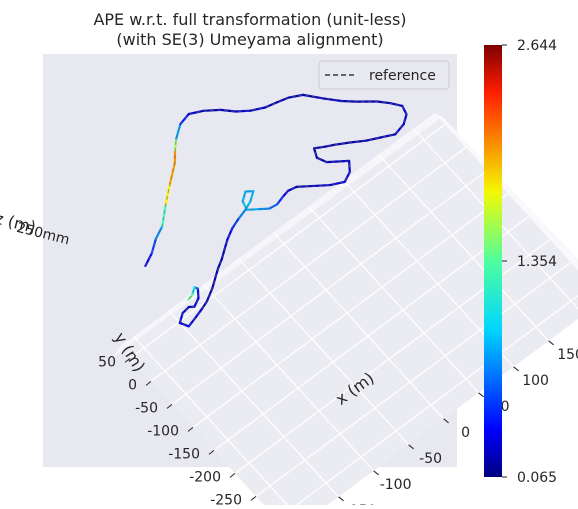 This screenshot has height=509, width=578. I want to click on y-tick-label: -150, so click(184, 454).